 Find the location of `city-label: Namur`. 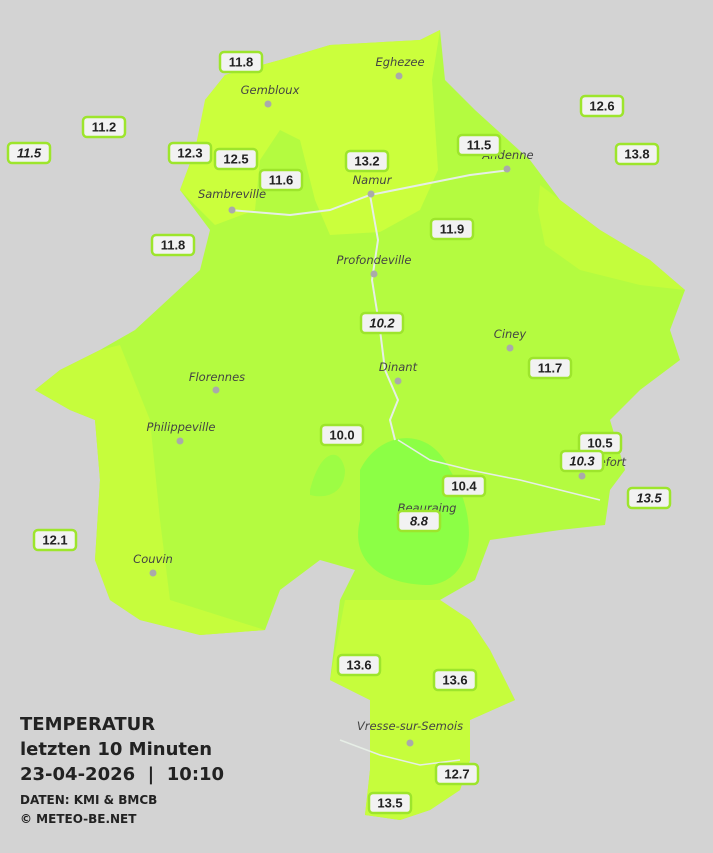

city-label: Namur is located at coordinates (373, 180).